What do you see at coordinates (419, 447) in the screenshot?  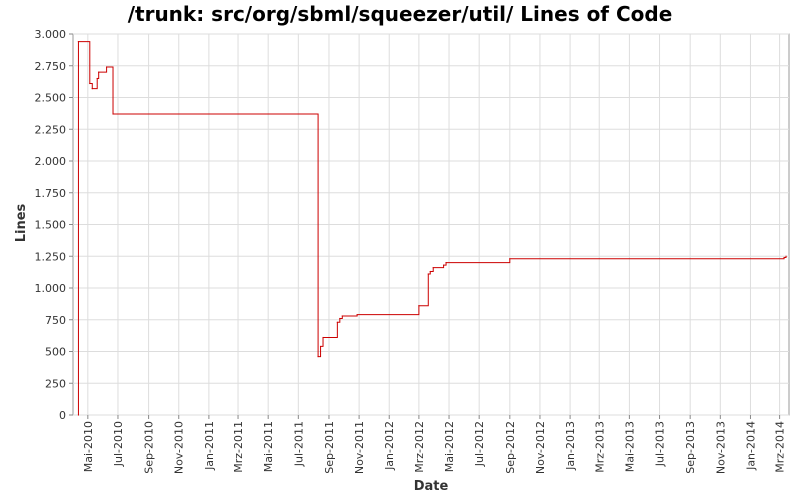 I see `x-tick-label: Mrz-2012` at bounding box center [419, 447].